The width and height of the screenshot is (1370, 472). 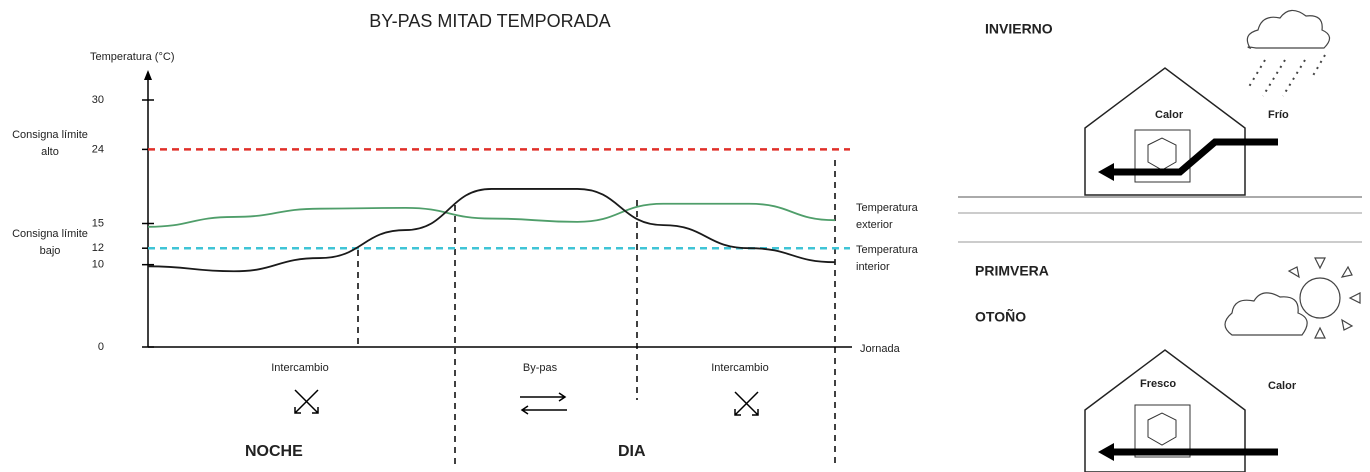 What do you see at coordinates (540, 368) in the screenshot?
I see `phase-label: By-pas` at bounding box center [540, 368].